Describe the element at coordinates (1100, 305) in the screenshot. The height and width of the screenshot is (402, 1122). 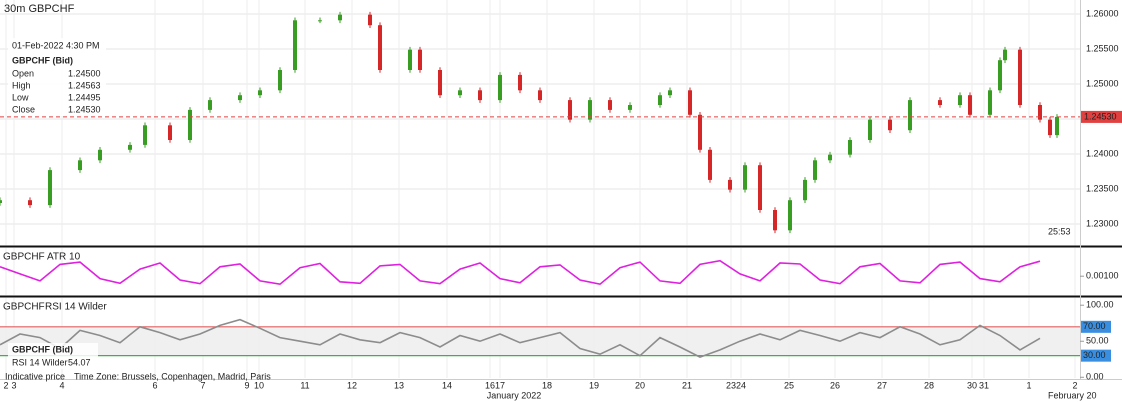
I see `y-tick-label: 100.00` at that location.